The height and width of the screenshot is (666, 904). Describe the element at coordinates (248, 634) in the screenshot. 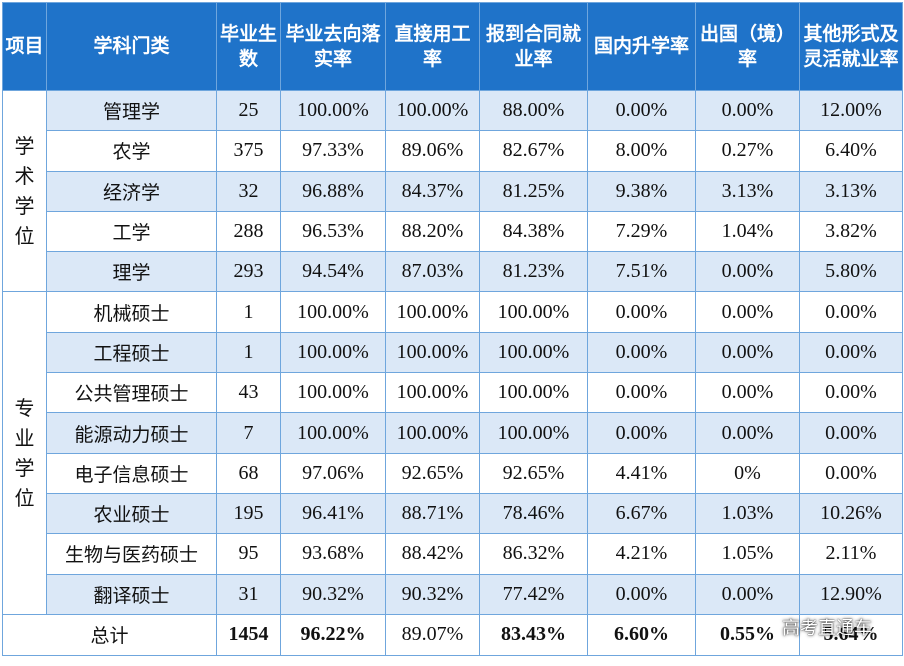

I see `total-cell: 1454` at that location.